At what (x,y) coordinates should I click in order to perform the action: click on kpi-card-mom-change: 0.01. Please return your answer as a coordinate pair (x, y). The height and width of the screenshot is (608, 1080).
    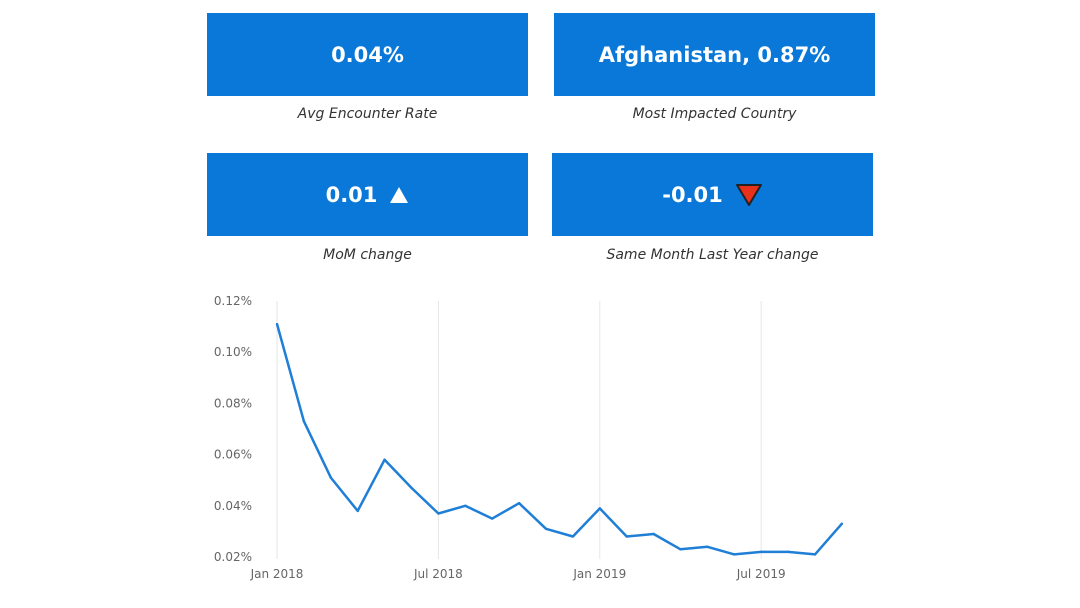
    Looking at the image, I should click on (367, 194).